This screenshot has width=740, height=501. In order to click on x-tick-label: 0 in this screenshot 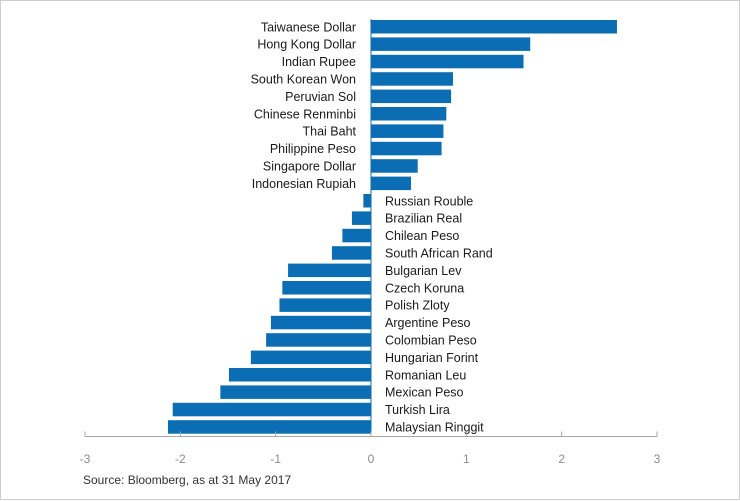, I will do `click(371, 459)`.